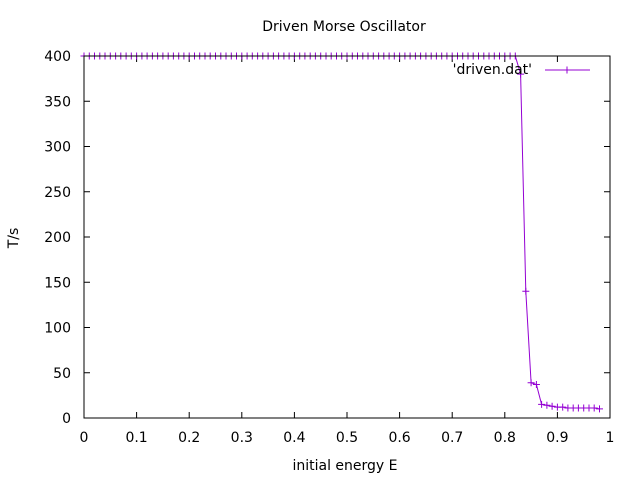  What do you see at coordinates (189, 438) in the screenshot?
I see `x-tick-label: 0.2` at bounding box center [189, 438].